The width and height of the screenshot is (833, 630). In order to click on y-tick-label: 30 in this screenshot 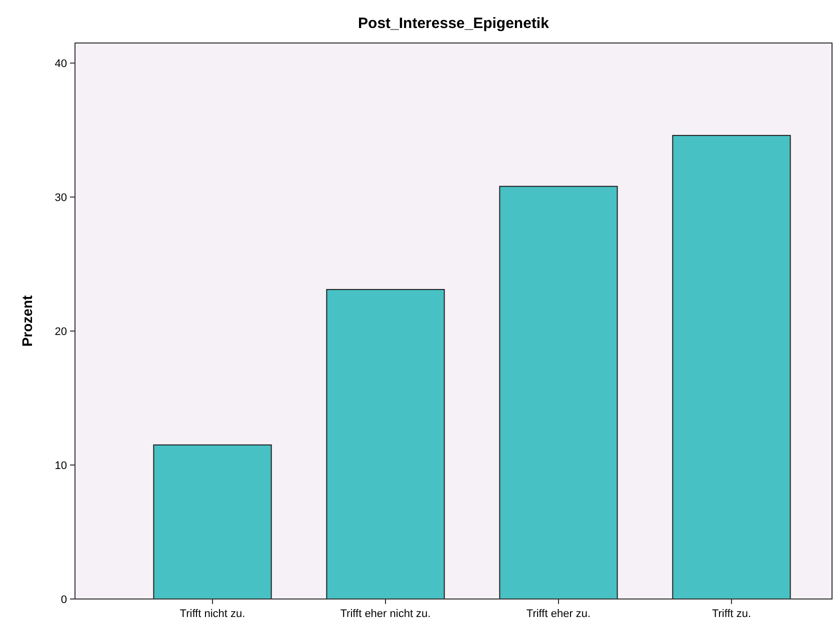, I will do `click(60, 198)`.